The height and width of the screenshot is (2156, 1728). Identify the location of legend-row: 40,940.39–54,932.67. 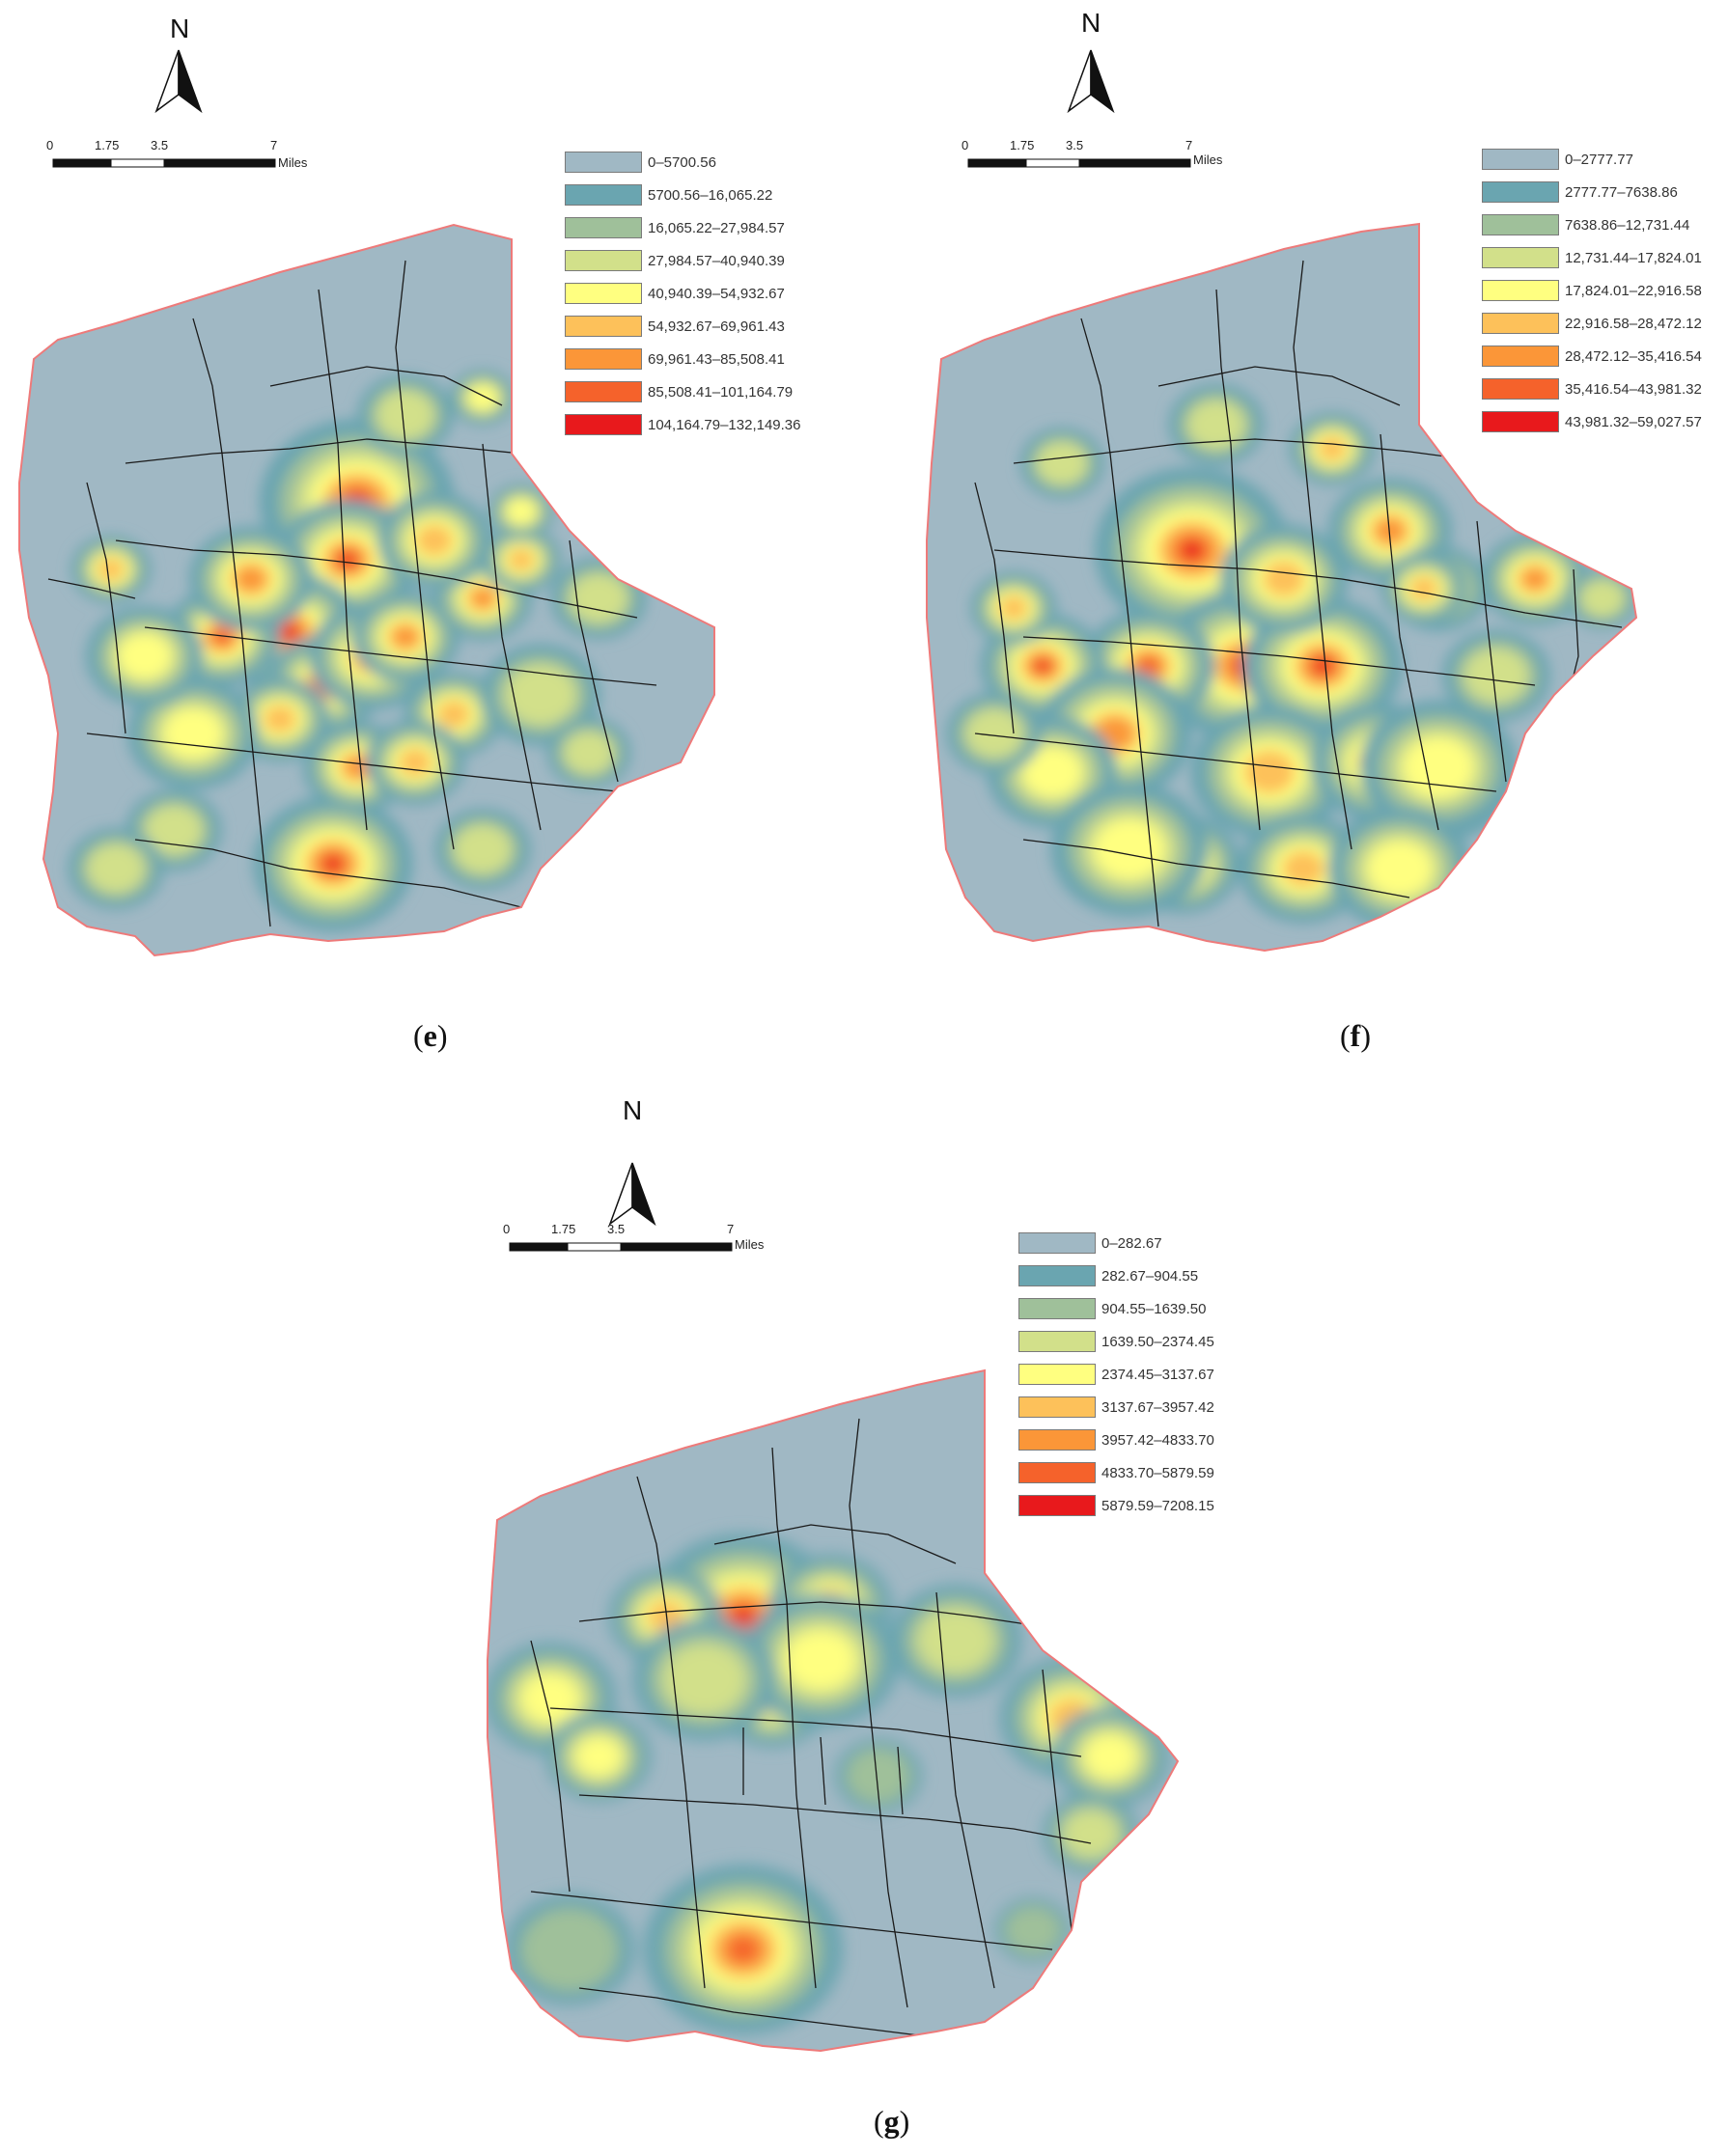
(675, 293).